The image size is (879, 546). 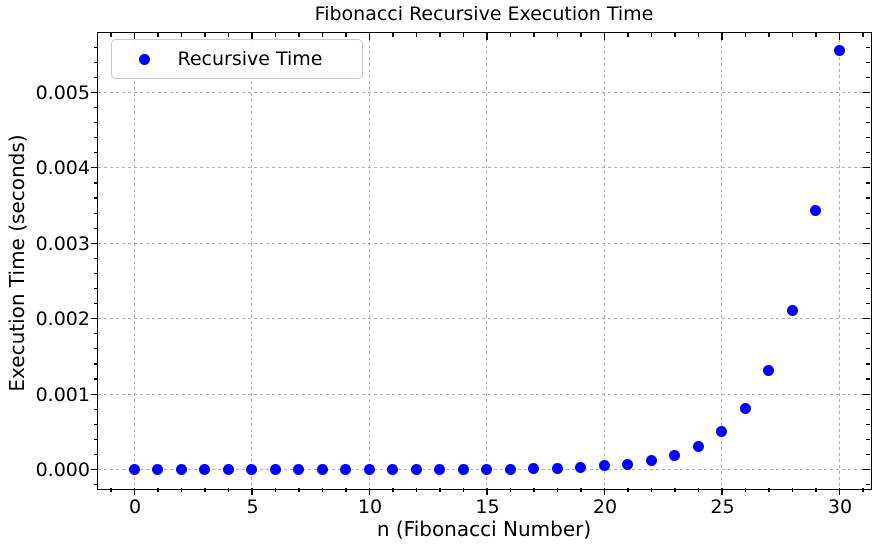 I want to click on x-tick-label: 5, so click(x=252, y=507).